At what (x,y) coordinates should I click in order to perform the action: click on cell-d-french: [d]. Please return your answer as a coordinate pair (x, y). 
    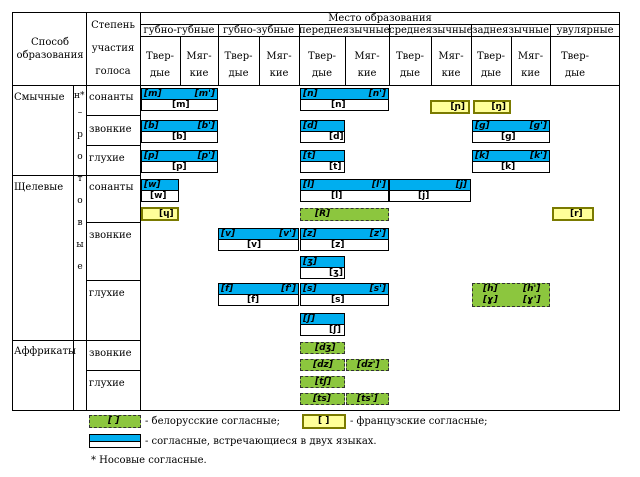
    Looking at the image, I should click on (322, 137).